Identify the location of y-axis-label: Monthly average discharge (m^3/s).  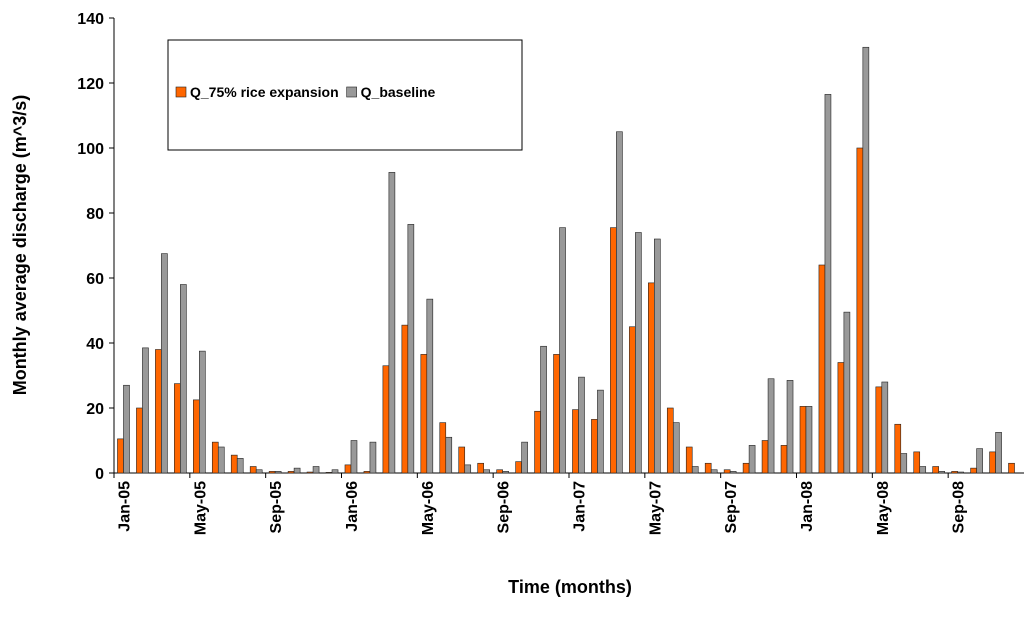
(20, 245).